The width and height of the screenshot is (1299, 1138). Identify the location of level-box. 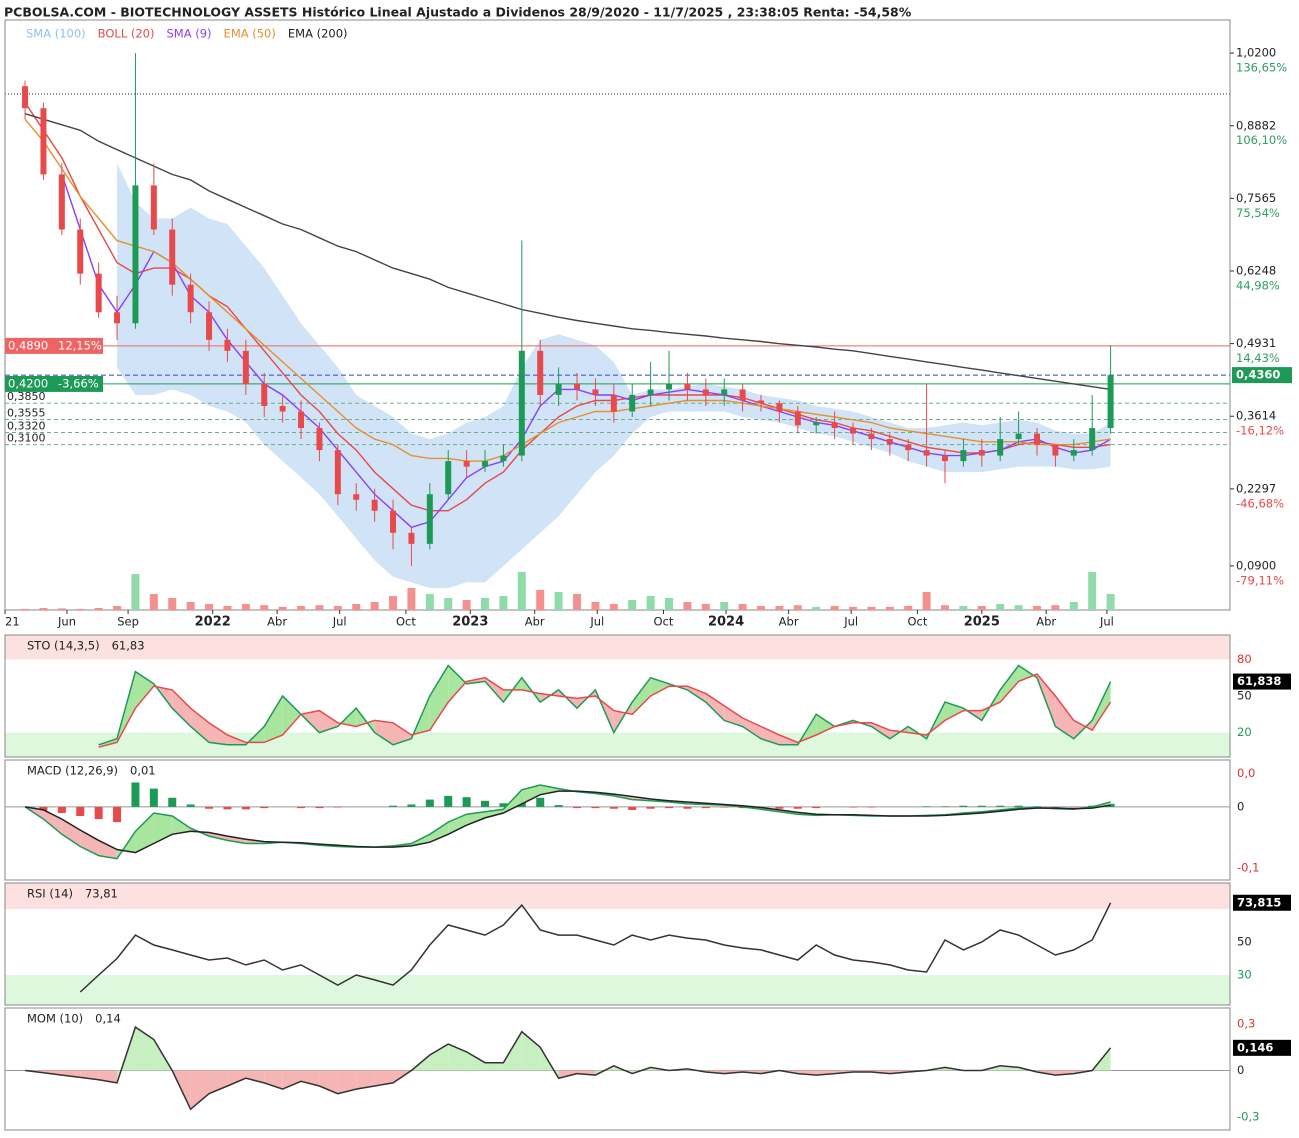
(54, 345).